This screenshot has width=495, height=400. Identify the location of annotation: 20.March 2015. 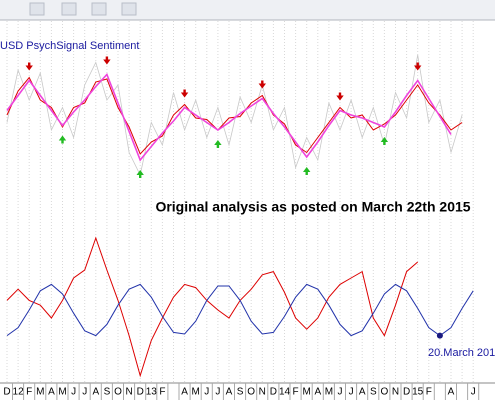
(461, 353).